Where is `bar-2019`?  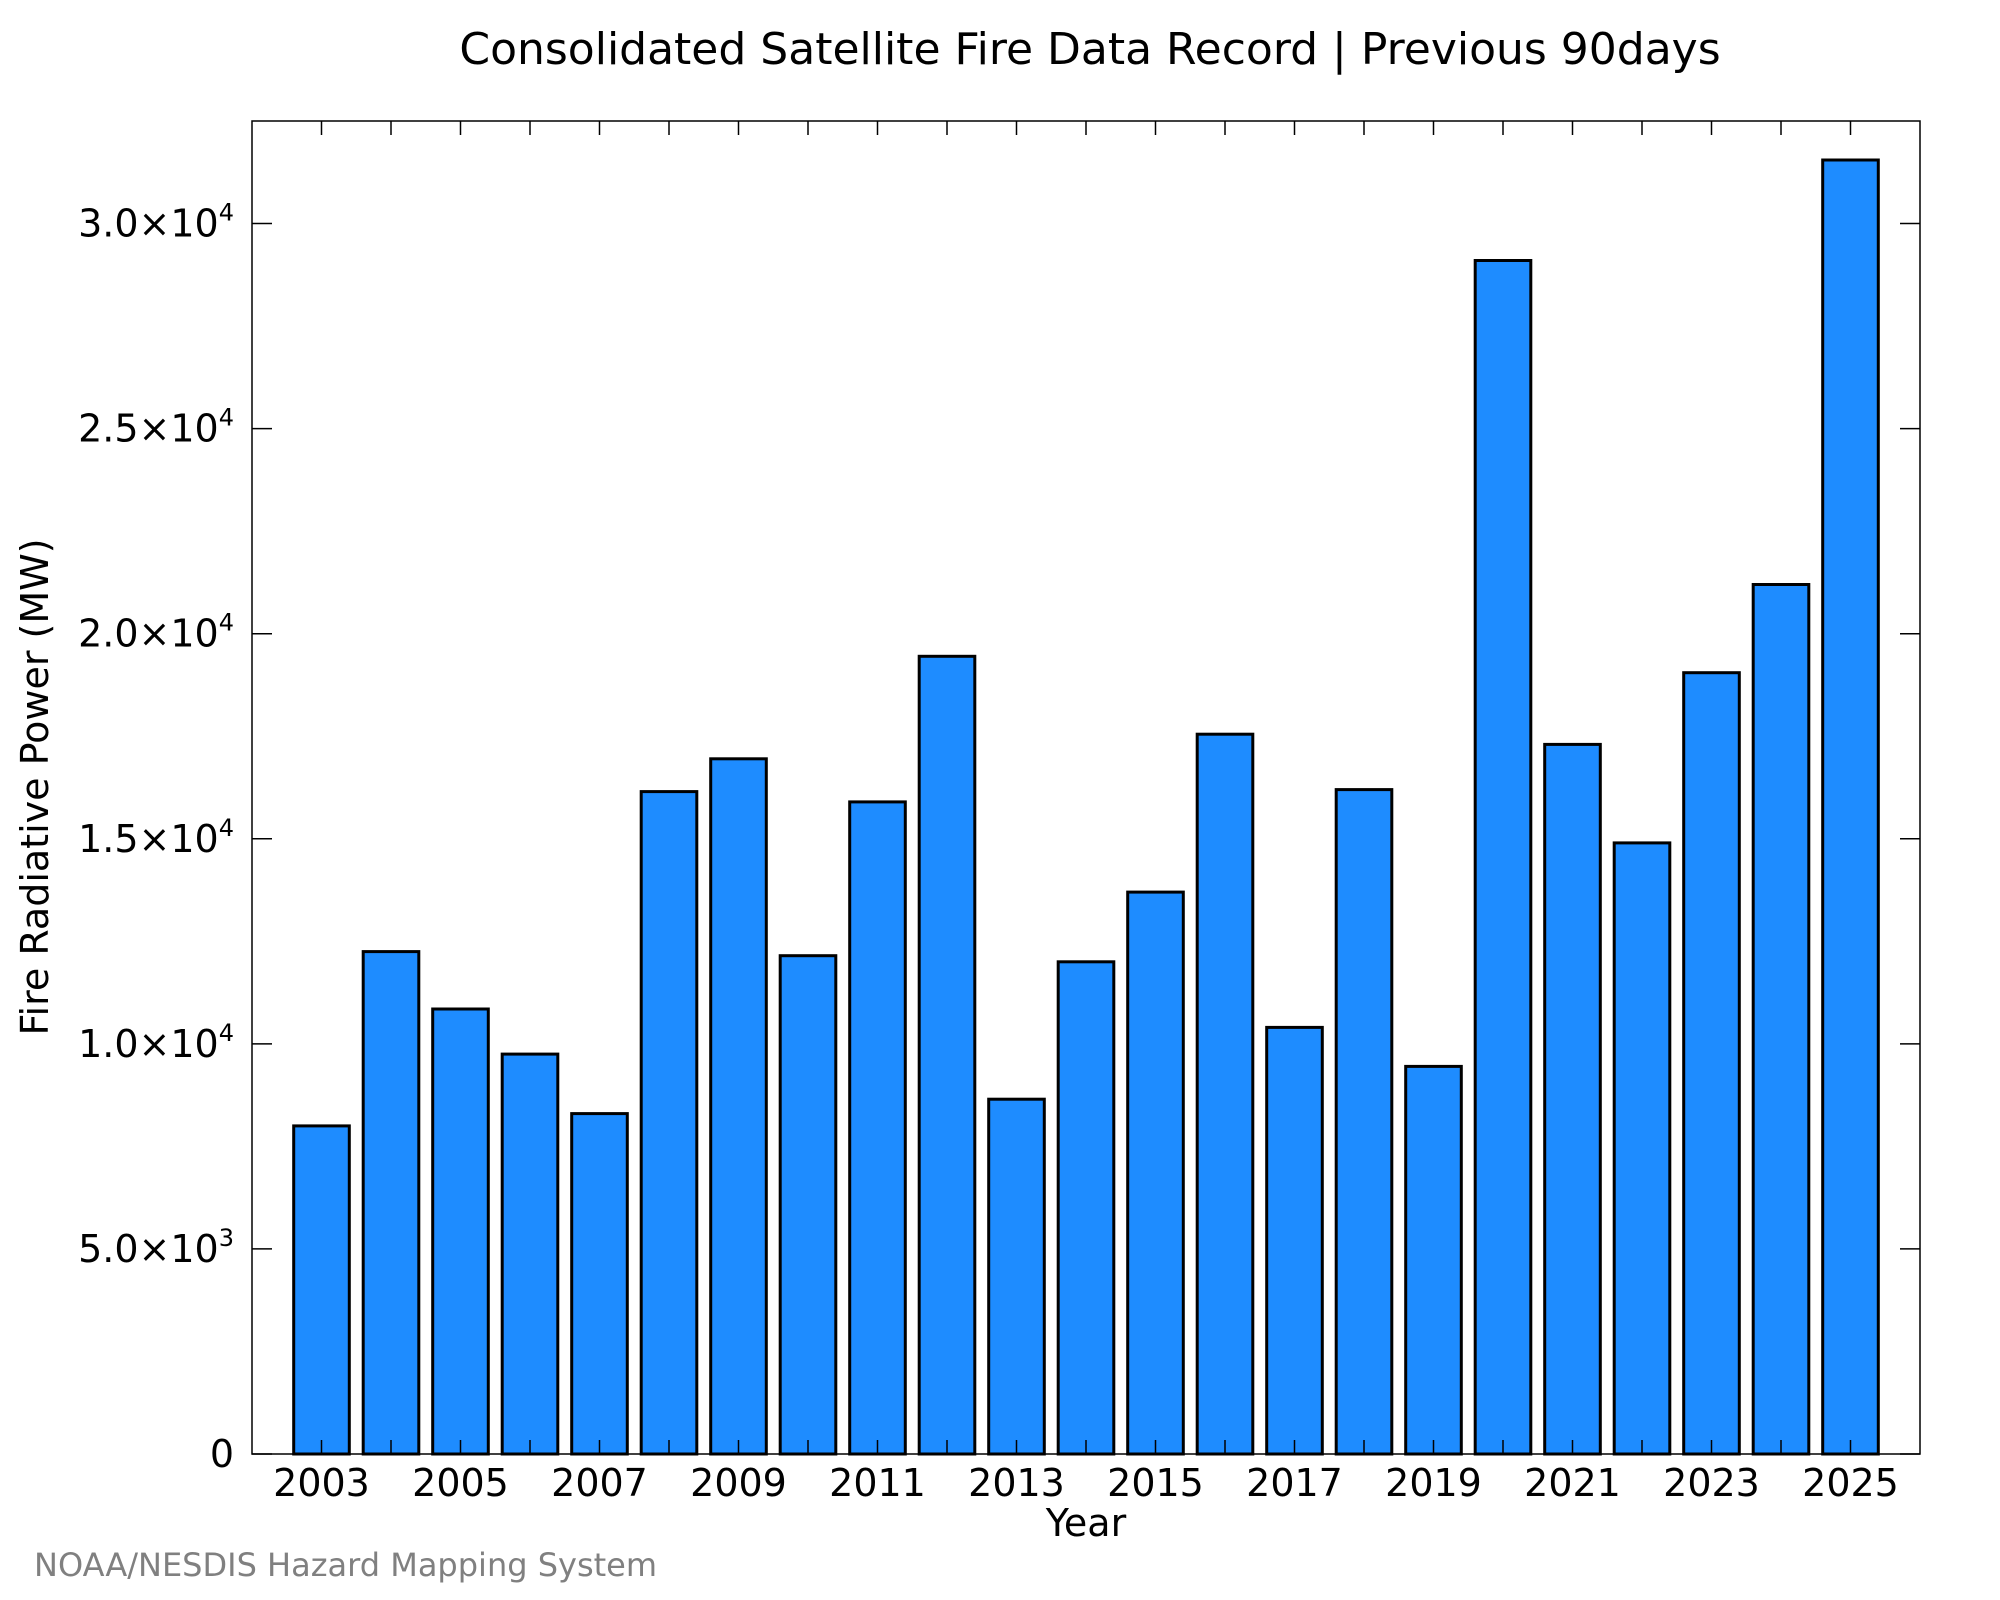
bar-2019 is located at coordinates (1433, 1260).